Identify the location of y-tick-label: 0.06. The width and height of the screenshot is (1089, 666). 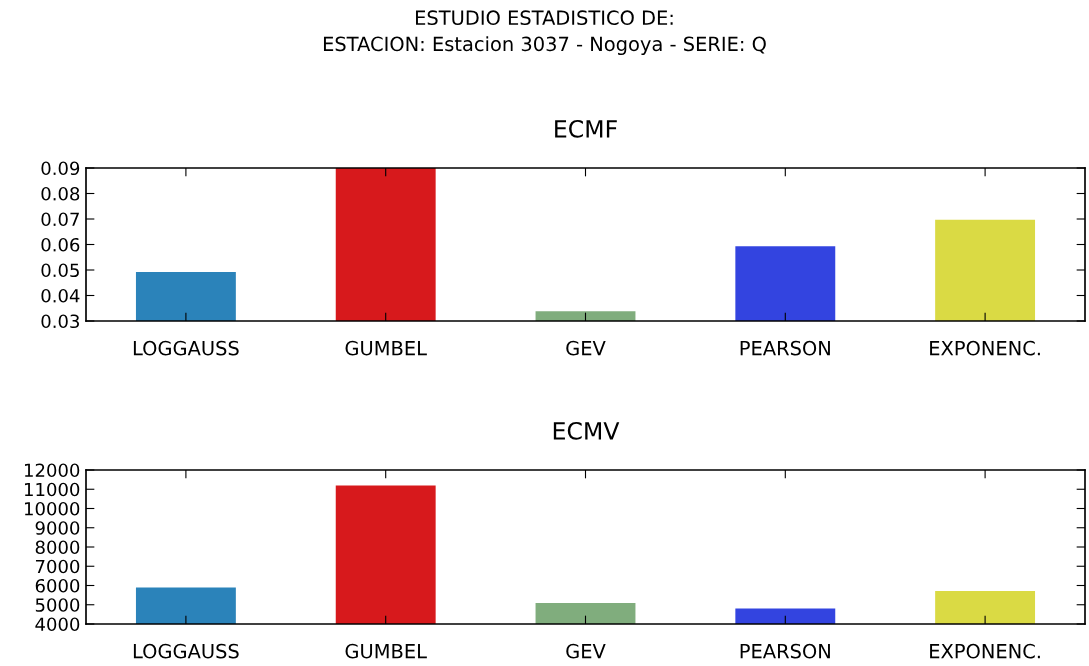
(60, 244).